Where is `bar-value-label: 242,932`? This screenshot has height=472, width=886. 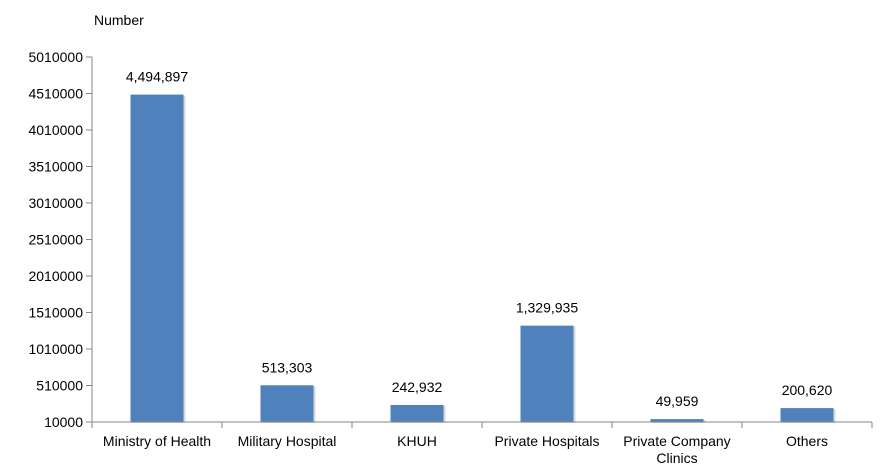
bar-value-label: 242,932 is located at coordinates (417, 387).